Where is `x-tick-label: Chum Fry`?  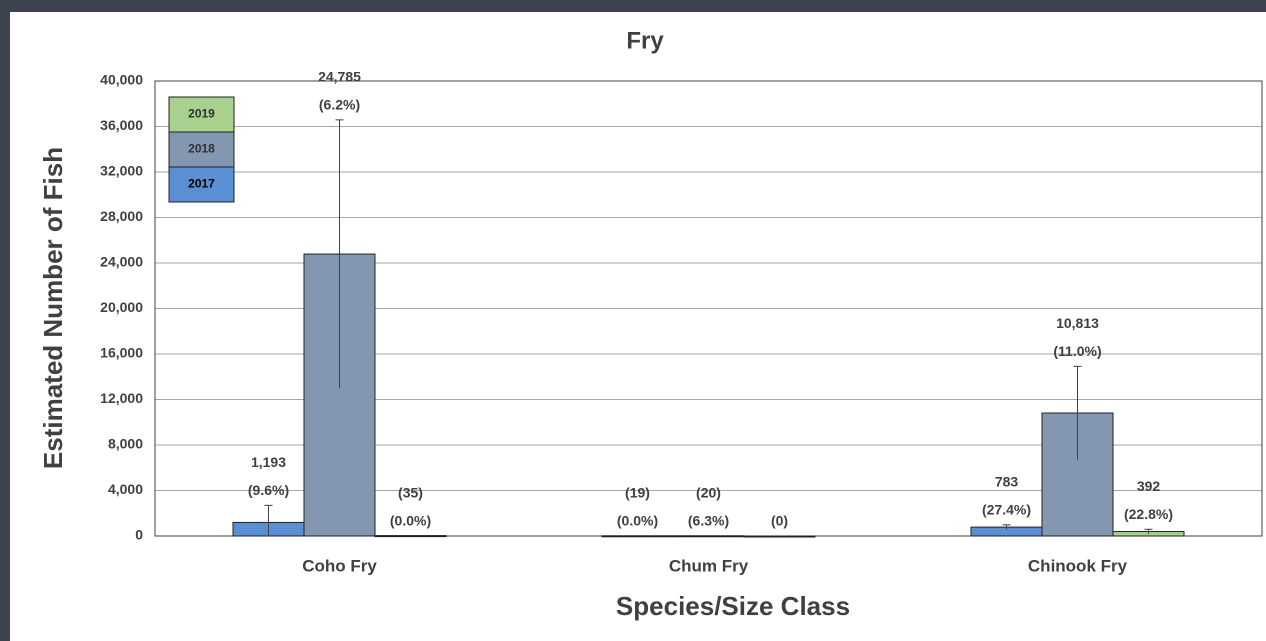
x-tick-label: Chum Fry is located at coordinates (709, 565).